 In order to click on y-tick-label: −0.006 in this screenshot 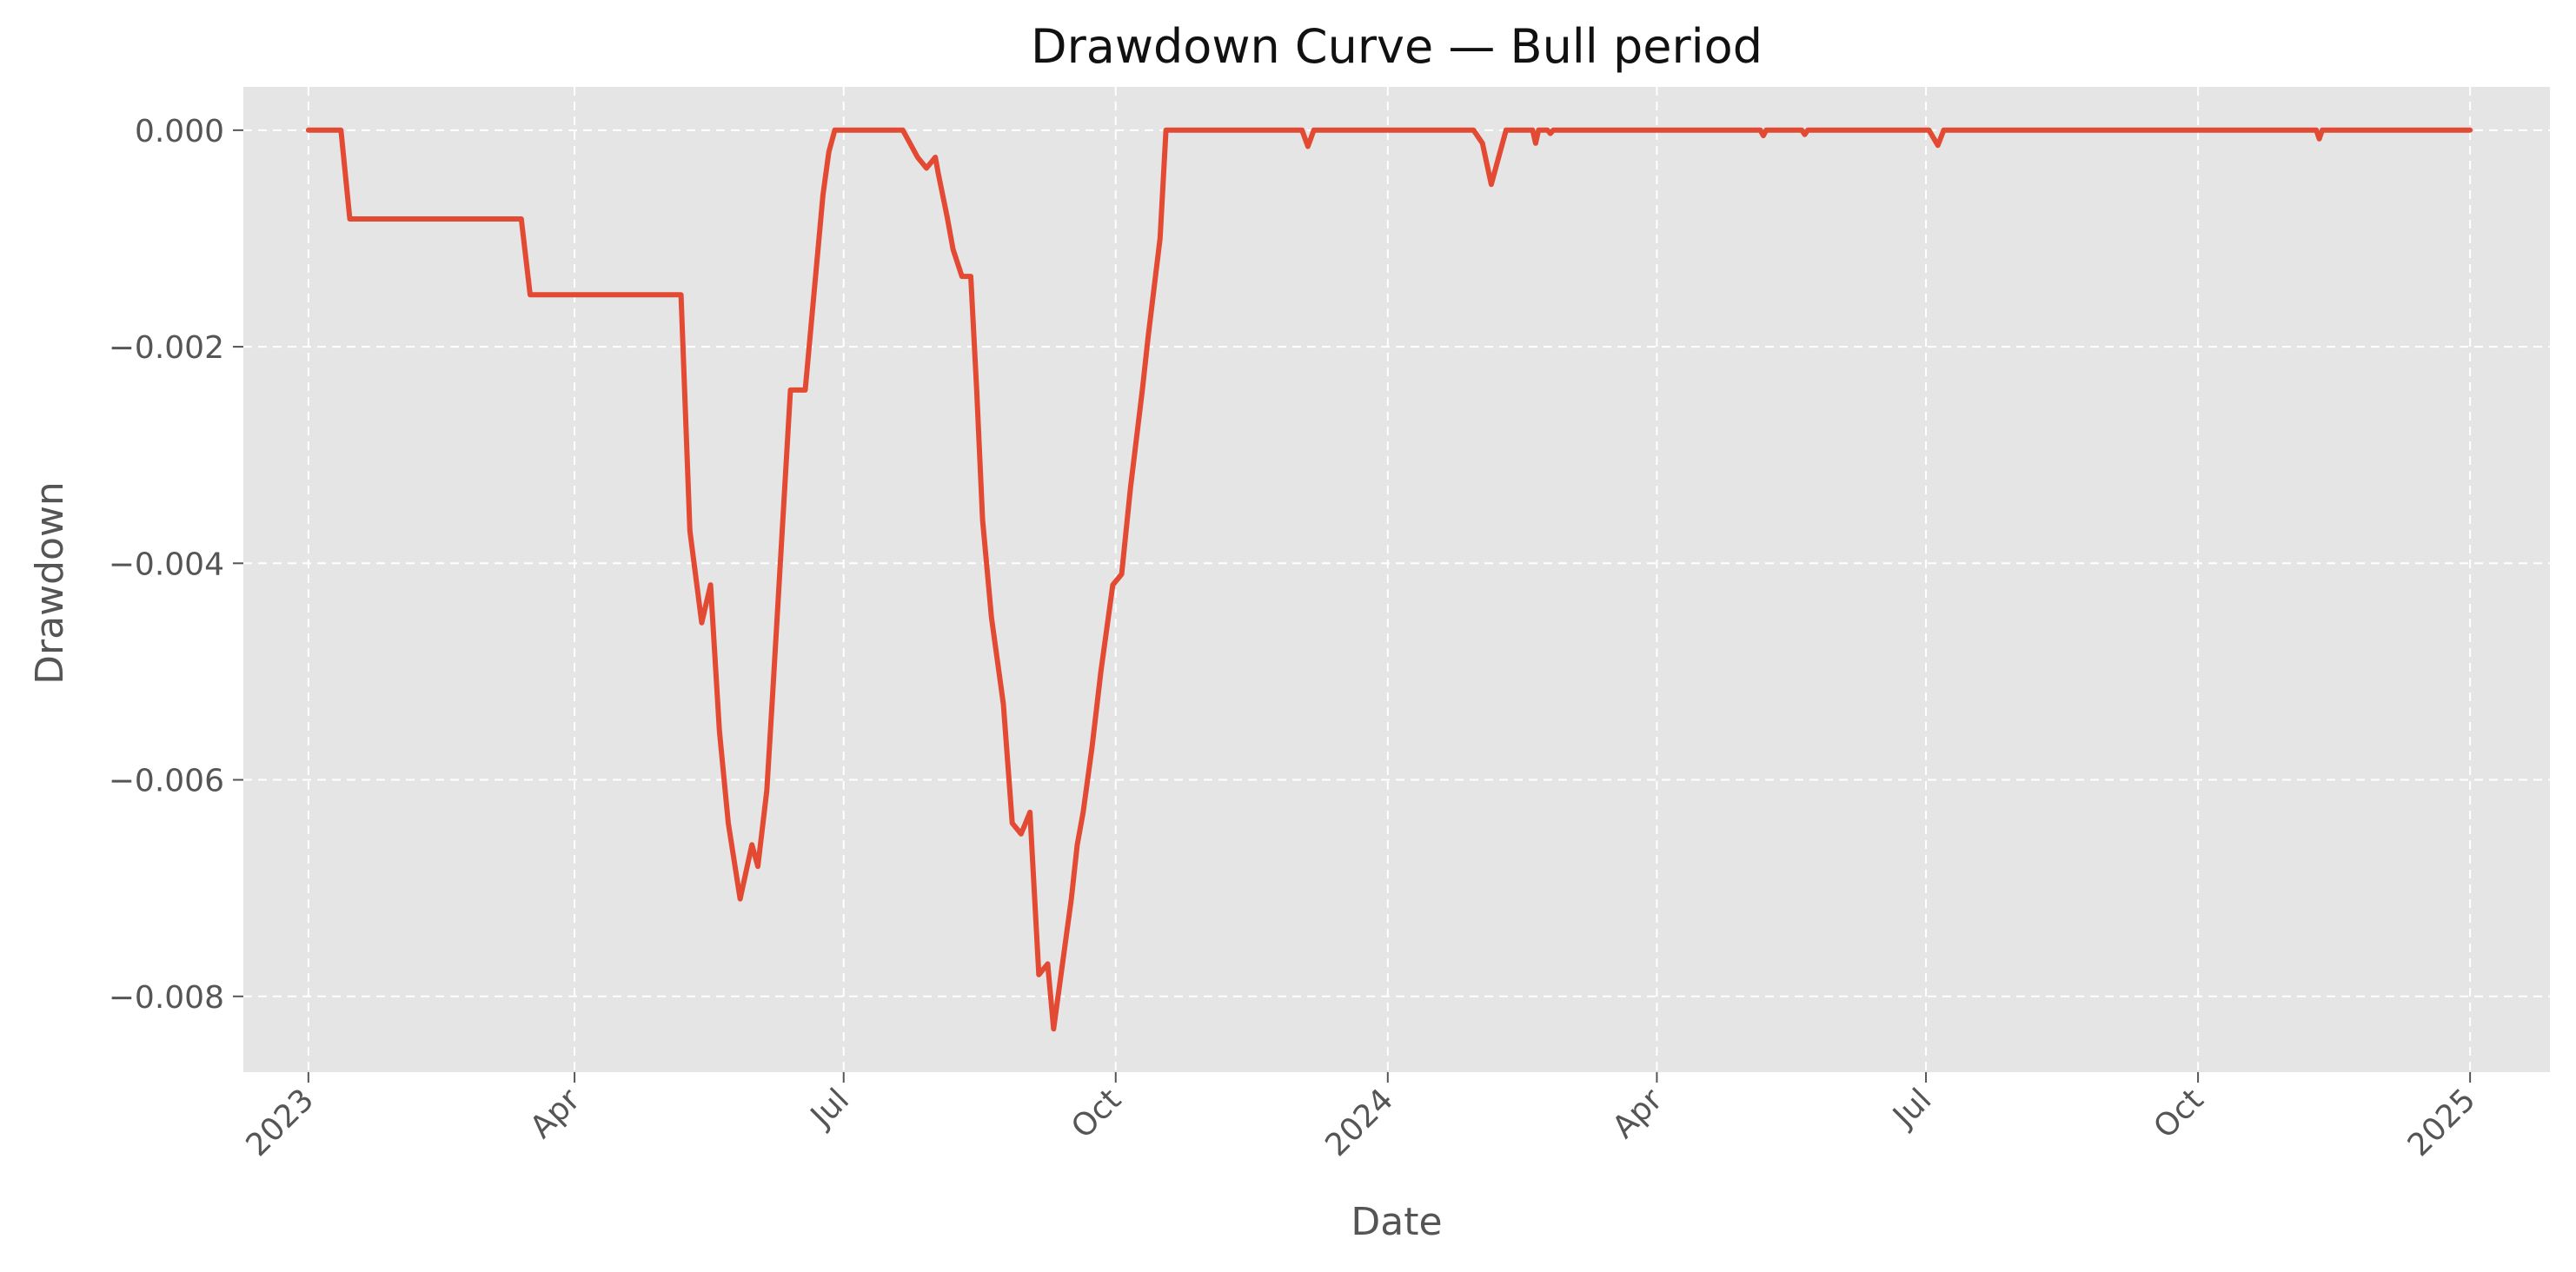, I will do `click(166, 781)`.